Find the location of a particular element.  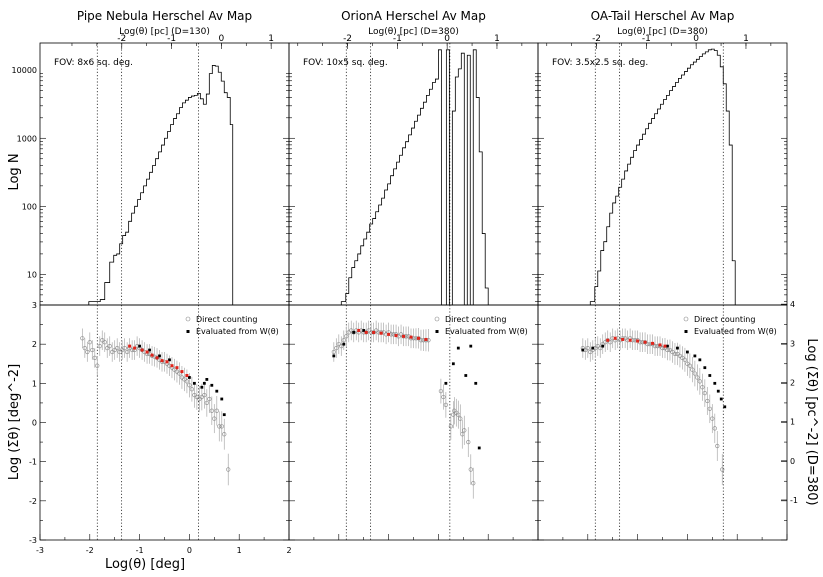

right-ytick-label-2: 1 is located at coordinates (792, 422).